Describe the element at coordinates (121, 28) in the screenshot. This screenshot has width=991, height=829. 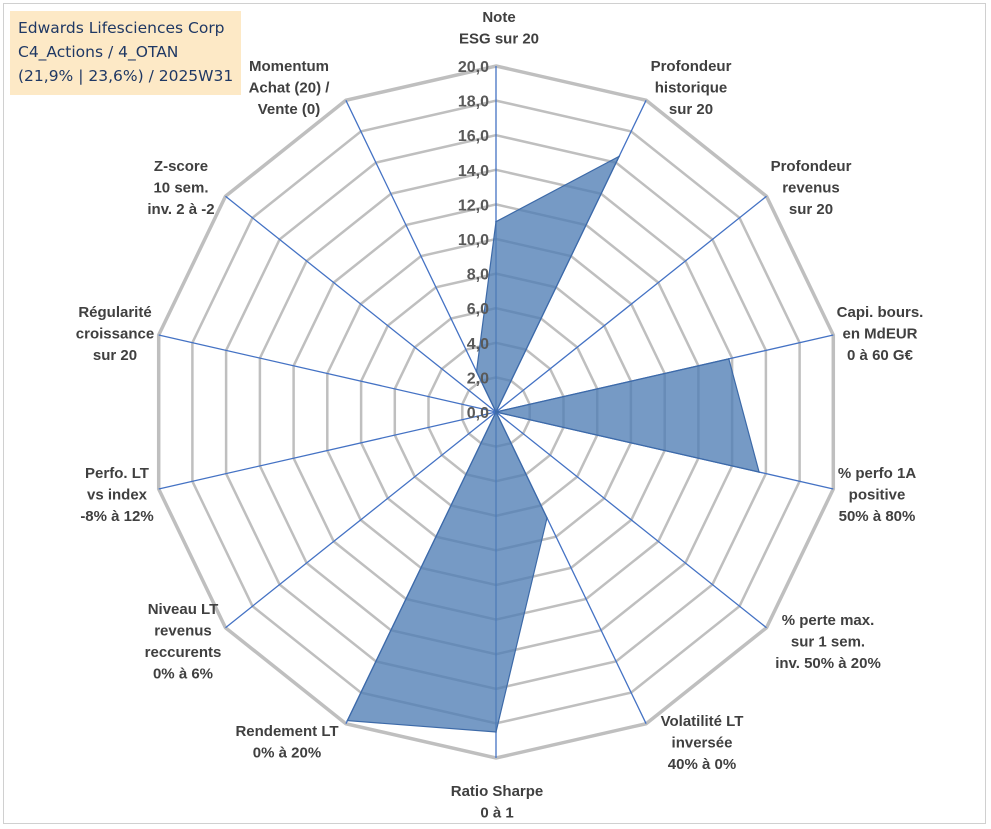
I see `title-company: Edwards Lifesciences Corp` at that location.